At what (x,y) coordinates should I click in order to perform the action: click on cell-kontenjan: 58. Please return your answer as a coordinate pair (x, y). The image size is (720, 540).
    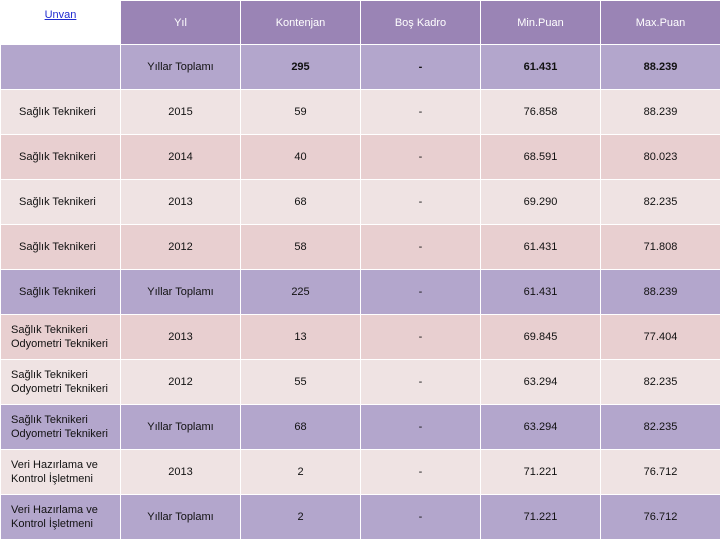
    Looking at the image, I should click on (300, 247).